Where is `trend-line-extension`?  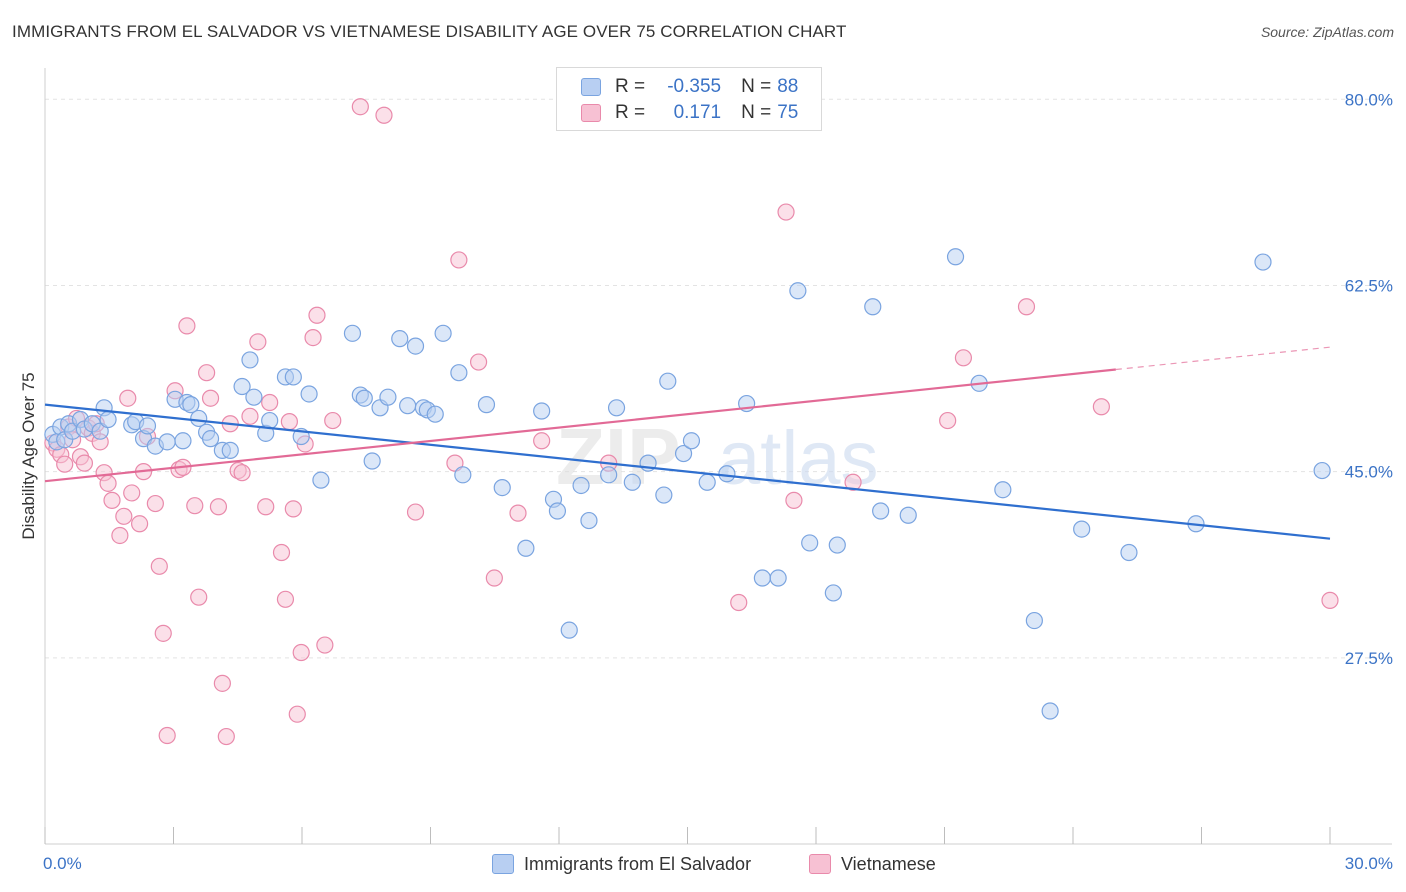 trend-line-extension is located at coordinates (1223, 358).